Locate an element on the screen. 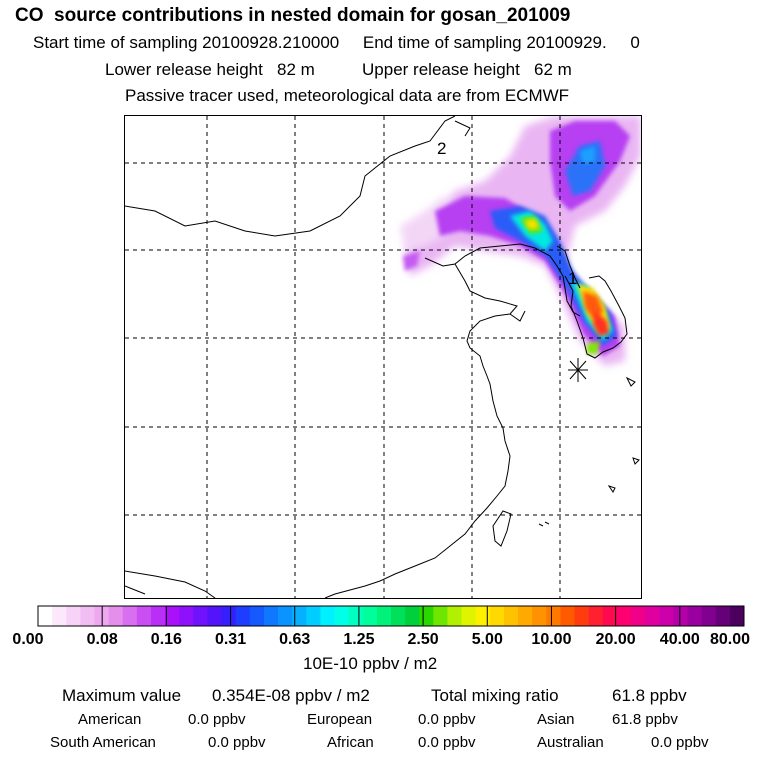 The height and width of the screenshot is (768, 768). end-time-value: 20100929. is located at coordinates (566, 42).